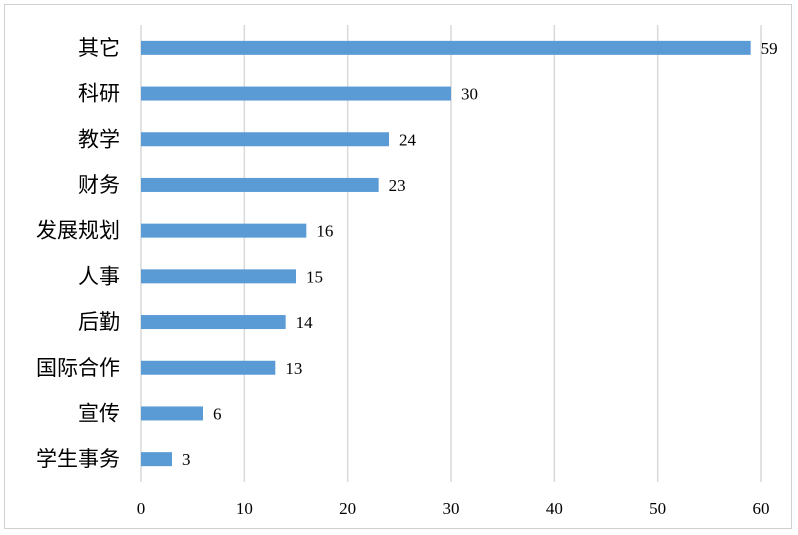  Describe the element at coordinates (99, 185) in the screenshot. I see `category-label: 财务` at that location.